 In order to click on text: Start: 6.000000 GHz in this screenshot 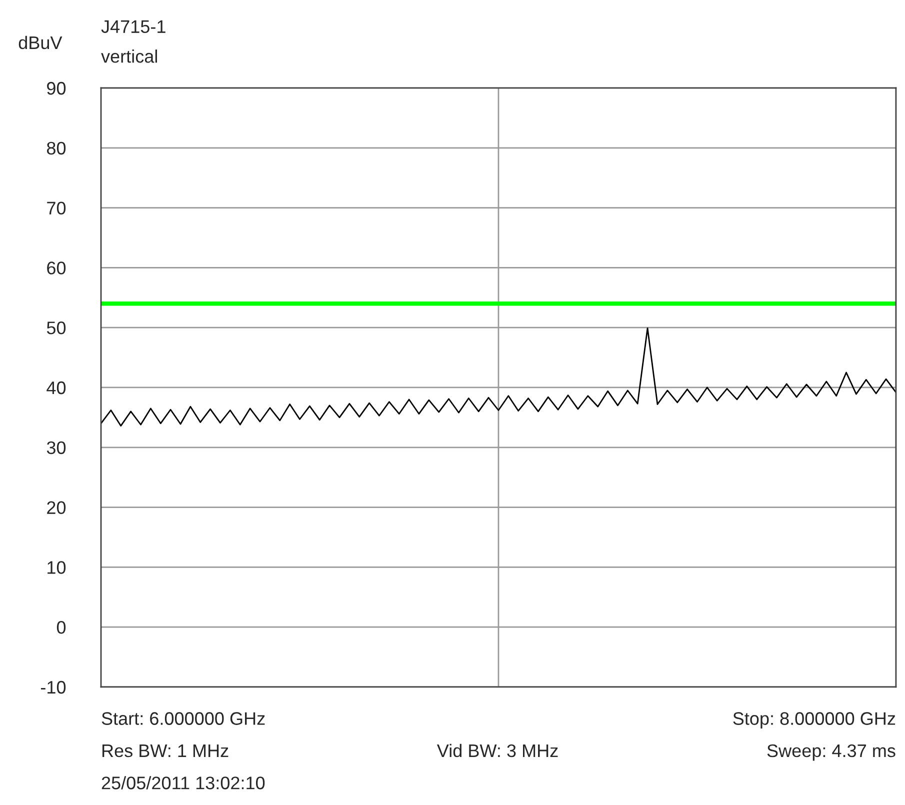, I will do `click(183, 718)`.